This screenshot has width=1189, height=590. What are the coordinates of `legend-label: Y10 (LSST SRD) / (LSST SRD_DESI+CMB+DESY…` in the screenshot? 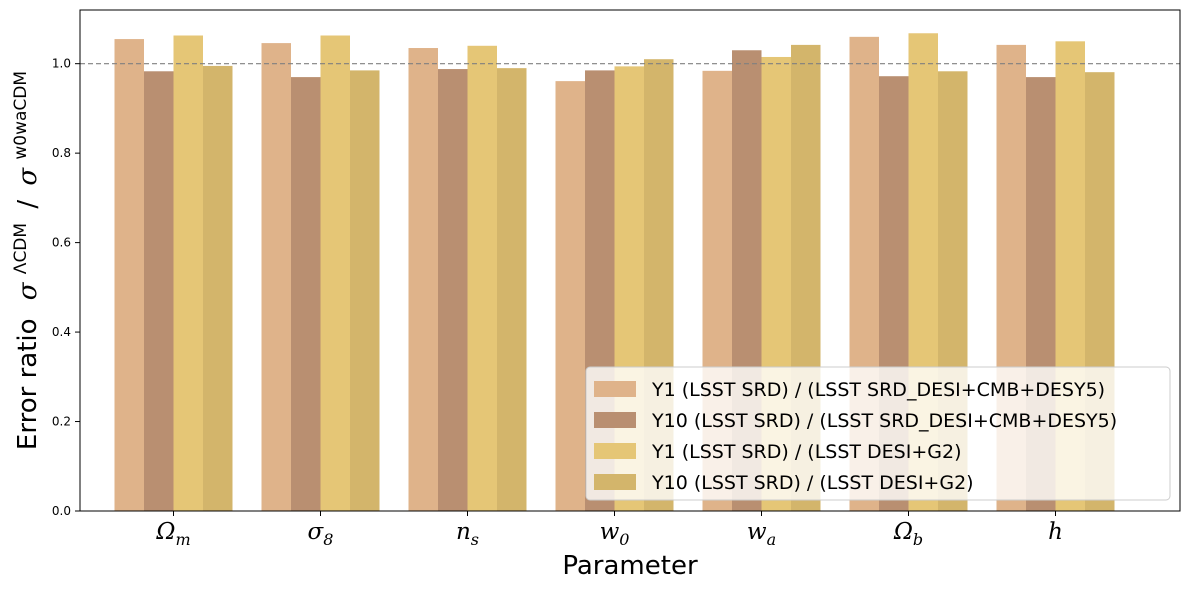 It's located at (884, 421).